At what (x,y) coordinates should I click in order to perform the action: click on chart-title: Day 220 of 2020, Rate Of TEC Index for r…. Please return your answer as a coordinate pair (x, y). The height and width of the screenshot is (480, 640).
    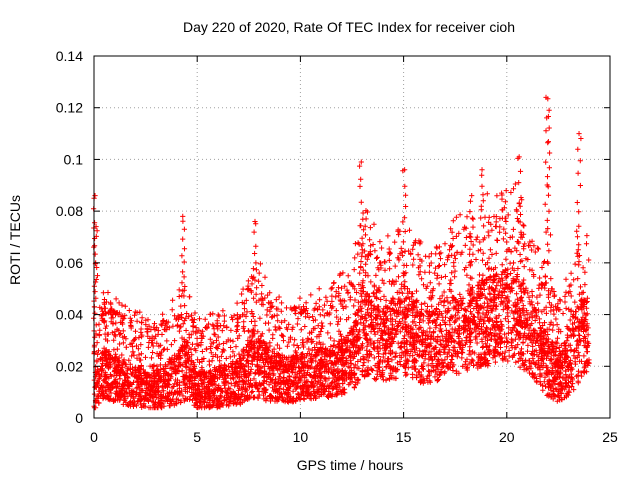
    Looking at the image, I should click on (349, 27).